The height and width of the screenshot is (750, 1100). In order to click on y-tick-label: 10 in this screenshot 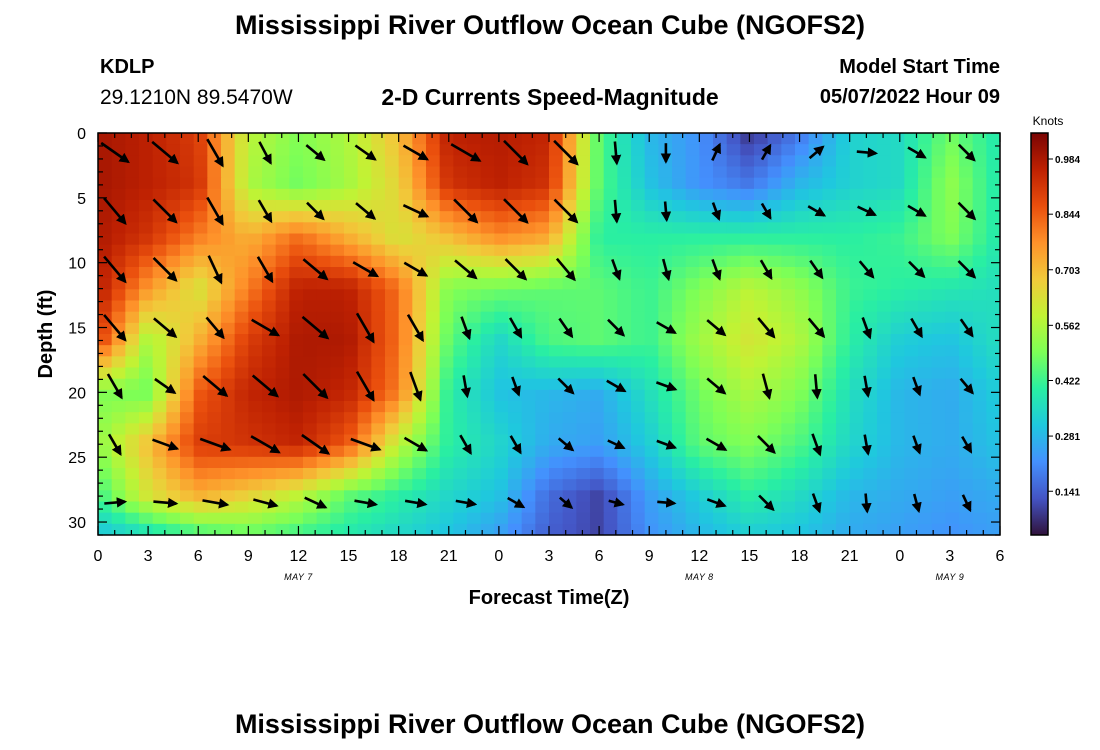, I will do `click(77, 264)`.